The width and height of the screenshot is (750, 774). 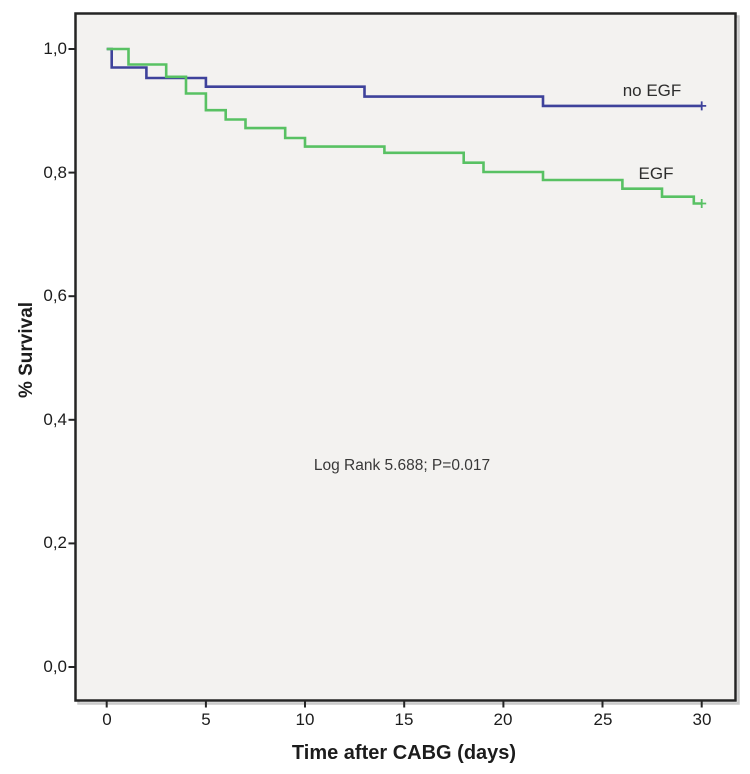 What do you see at coordinates (702, 203) in the screenshot?
I see `censor-mark-egf` at bounding box center [702, 203].